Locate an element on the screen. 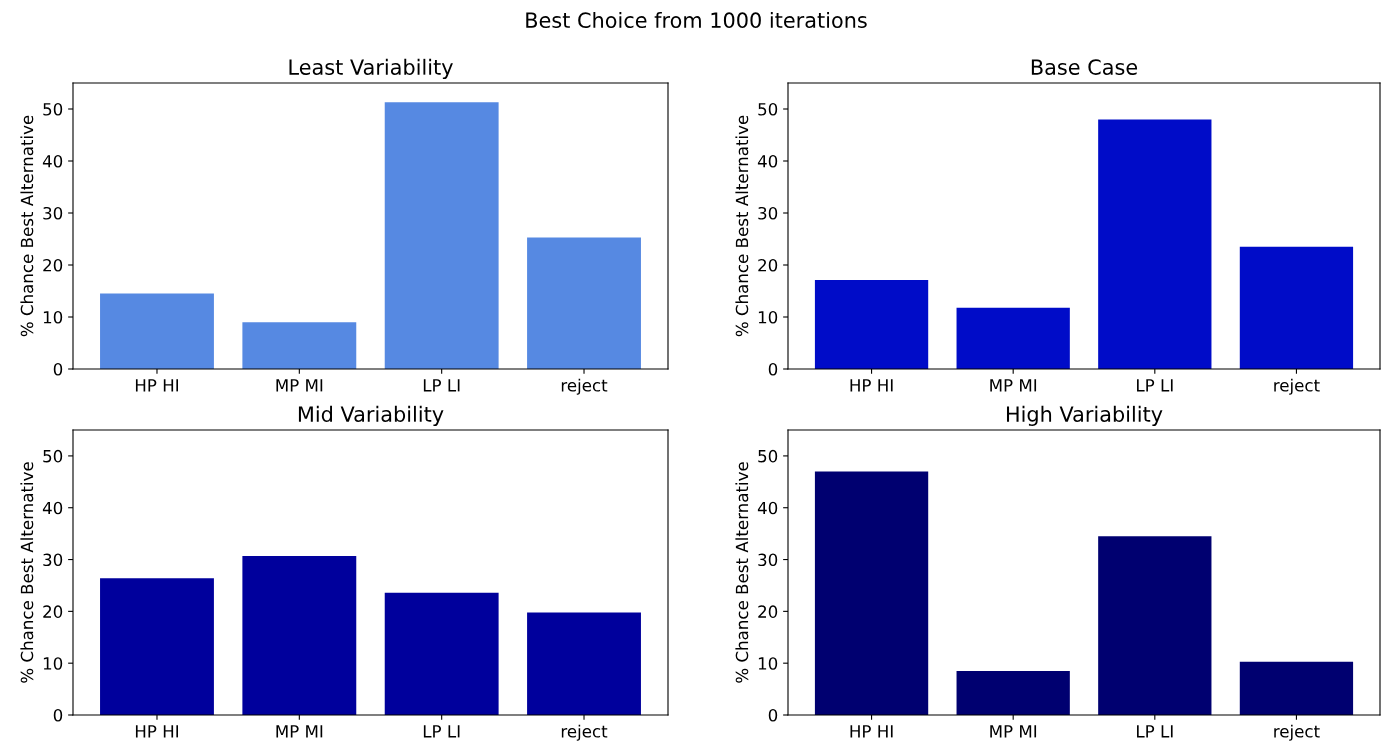 This screenshot has width=1392, height=748. chart-title: Base Case is located at coordinates (1084, 67).